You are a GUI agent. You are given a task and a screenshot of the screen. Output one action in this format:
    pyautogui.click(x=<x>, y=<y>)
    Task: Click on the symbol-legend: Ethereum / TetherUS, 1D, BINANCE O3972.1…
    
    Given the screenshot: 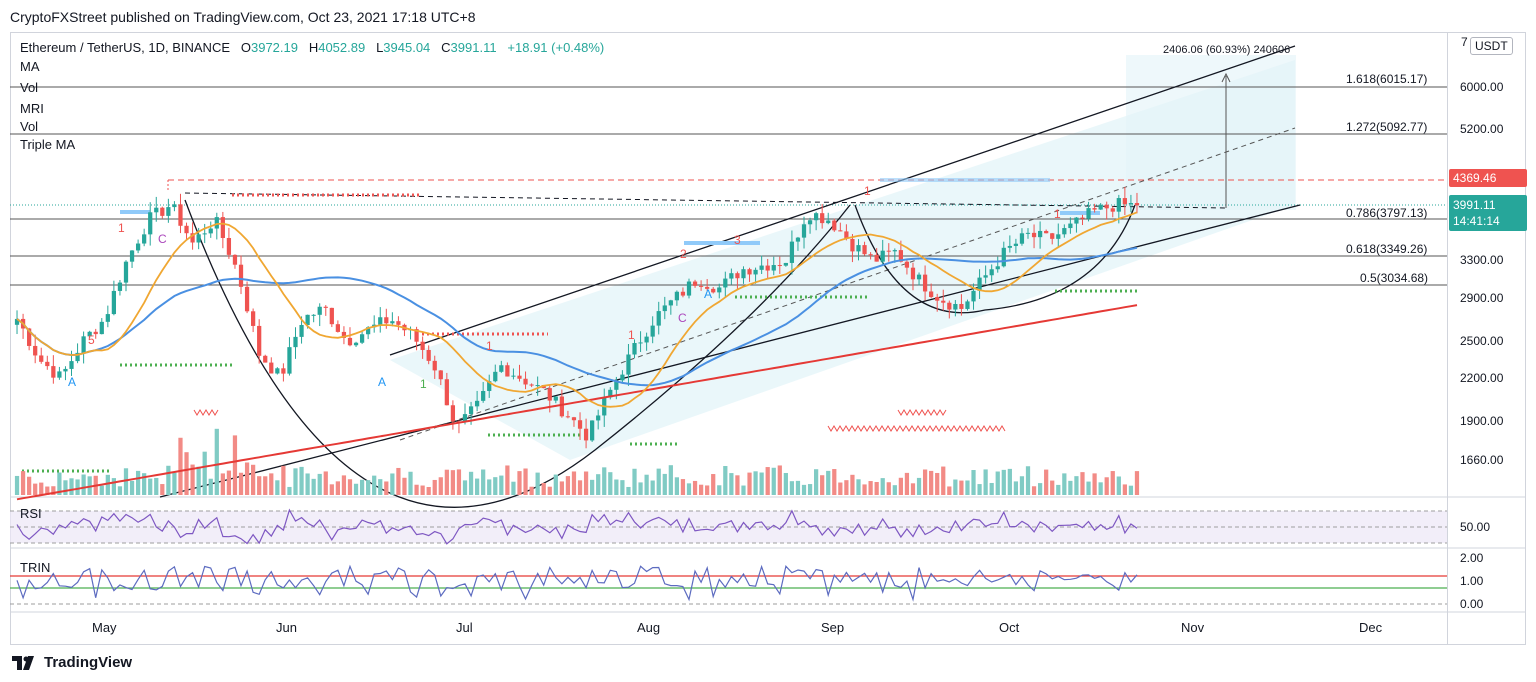 What is the action you would take?
    pyautogui.click(x=312, y=47)
    